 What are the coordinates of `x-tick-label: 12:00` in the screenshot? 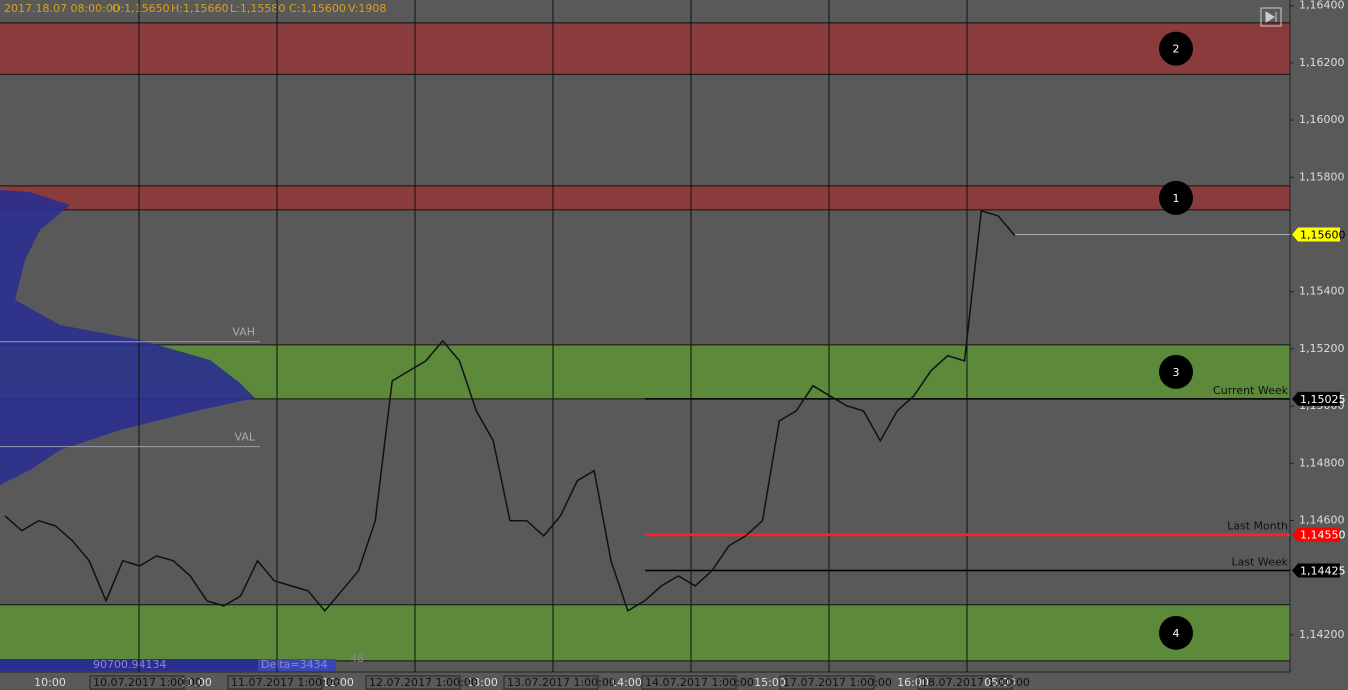 It's located at (338, 682).